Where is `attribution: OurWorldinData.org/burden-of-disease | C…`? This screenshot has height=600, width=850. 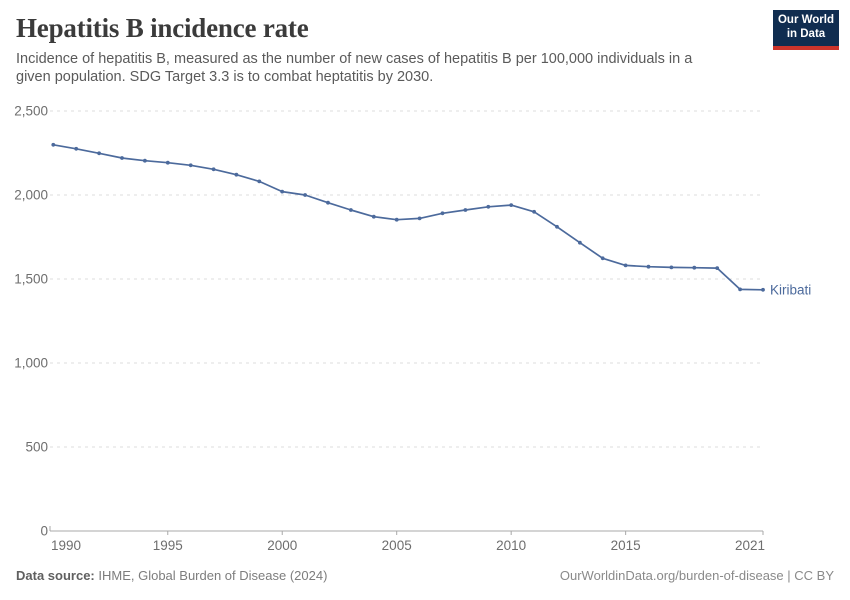
attribution: OurWorldinData.org/burden-of-disease | C… is located at coordinates (697, 575).